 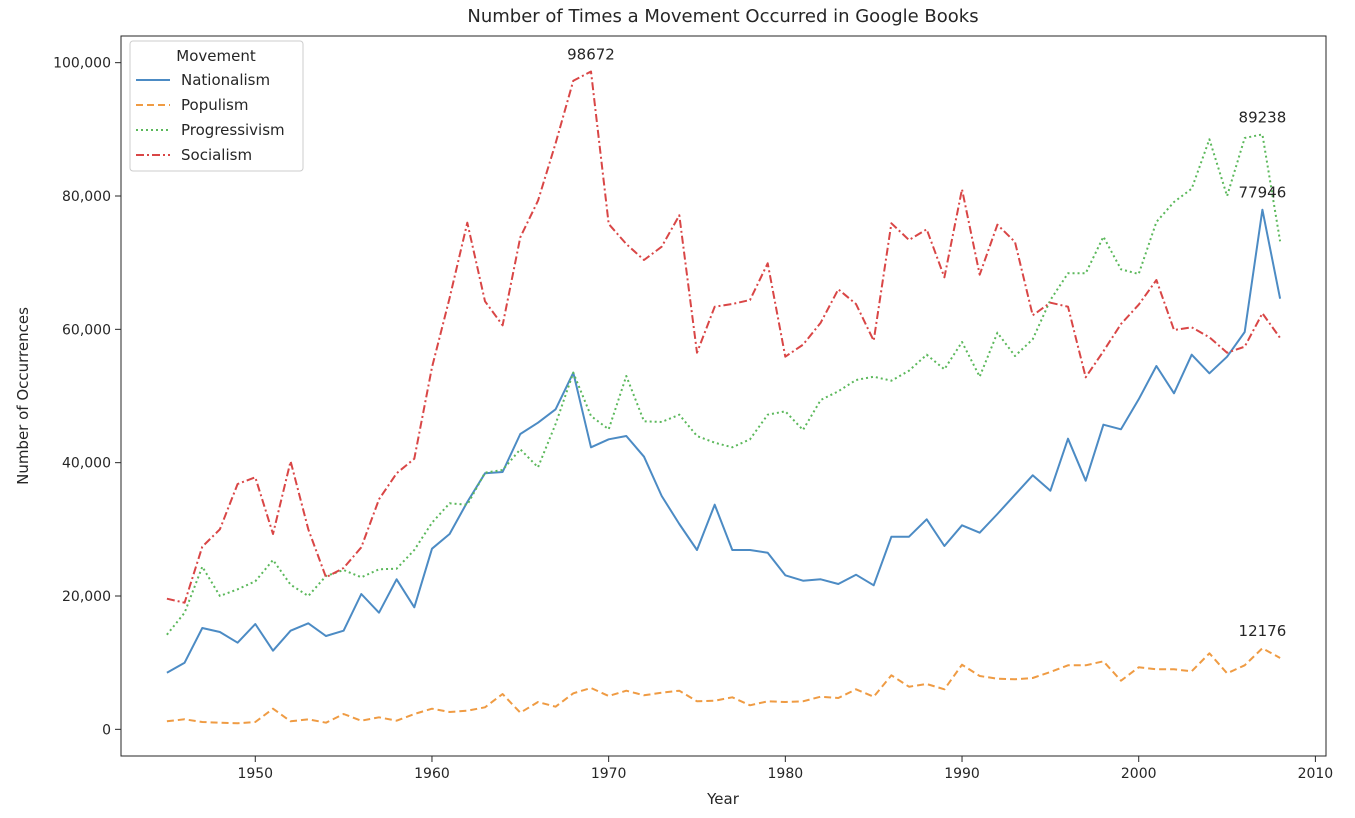 What do you see at coordinates (87, 397) in the screenshot?
I see `y-axis: 0 20,000 40,000 60,000 80,000 100,000` at bounding box center [87, 397].